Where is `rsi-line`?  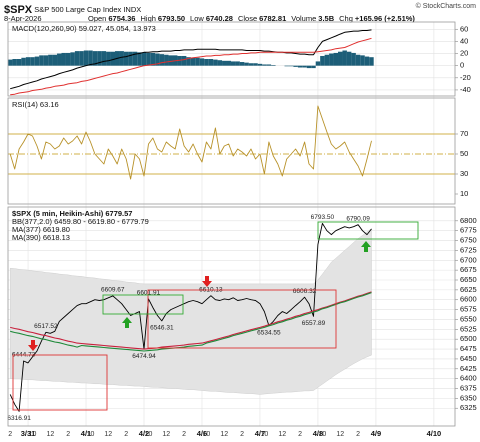 rsi-line is located at coordinates (190, 142).